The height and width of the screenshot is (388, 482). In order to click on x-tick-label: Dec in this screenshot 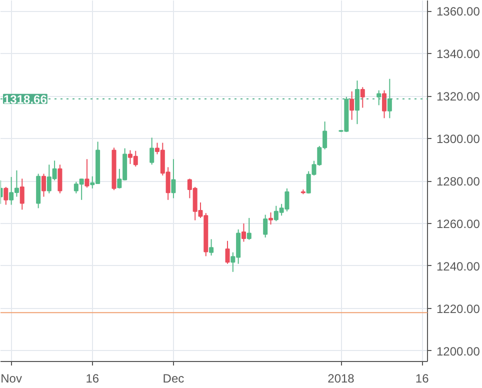, I will do `click(173, 379)`.